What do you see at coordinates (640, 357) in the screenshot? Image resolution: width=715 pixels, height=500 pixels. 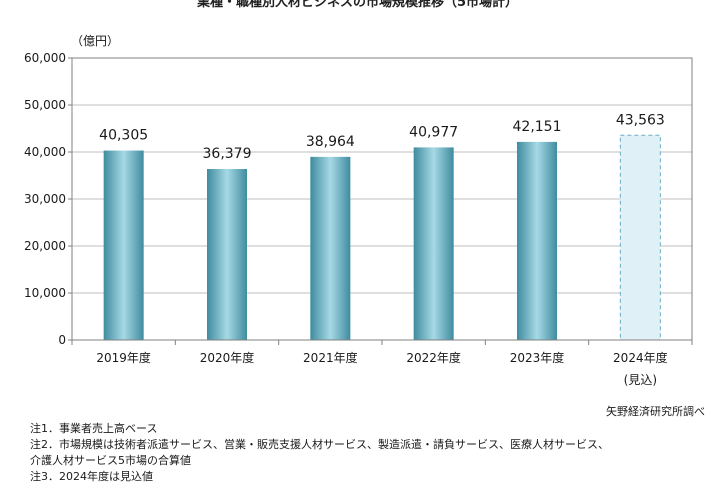 I see `x-tick-label: 2024年度` at bounding box center [640, 357].